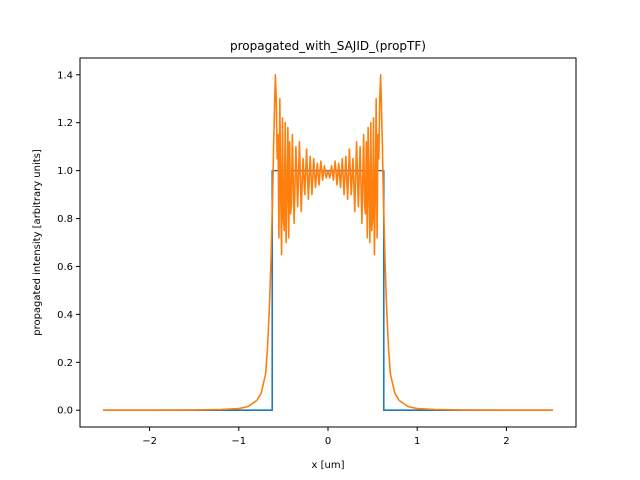 Image resolution: width=640 pixels, height=480 pixels. Describe the element at coordinates (65, 411) in the screenshot. I see `y-tick-label: 0.0` at that location.